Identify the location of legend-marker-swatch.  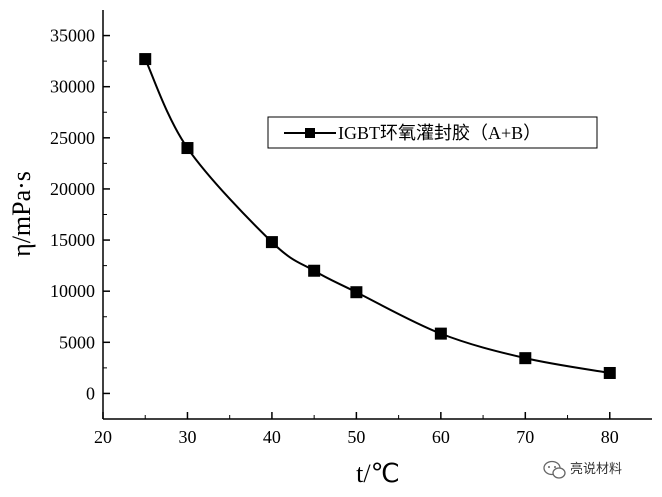
(310, 133).